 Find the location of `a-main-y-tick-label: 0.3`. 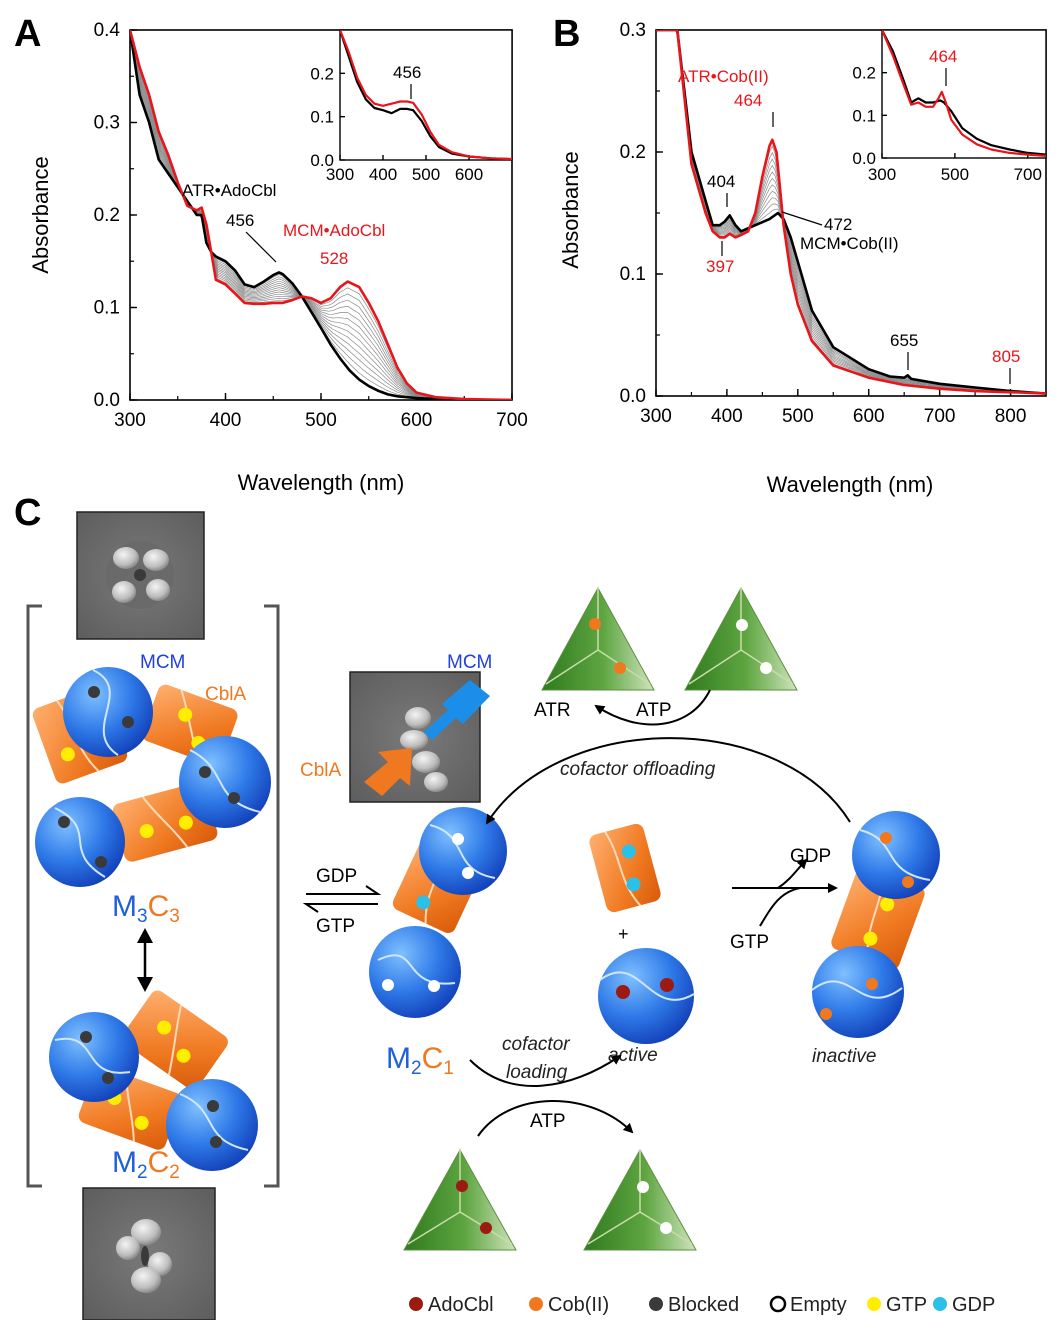

a-main-y-tick-label: 0.3 is located at coordinates (107, 123).